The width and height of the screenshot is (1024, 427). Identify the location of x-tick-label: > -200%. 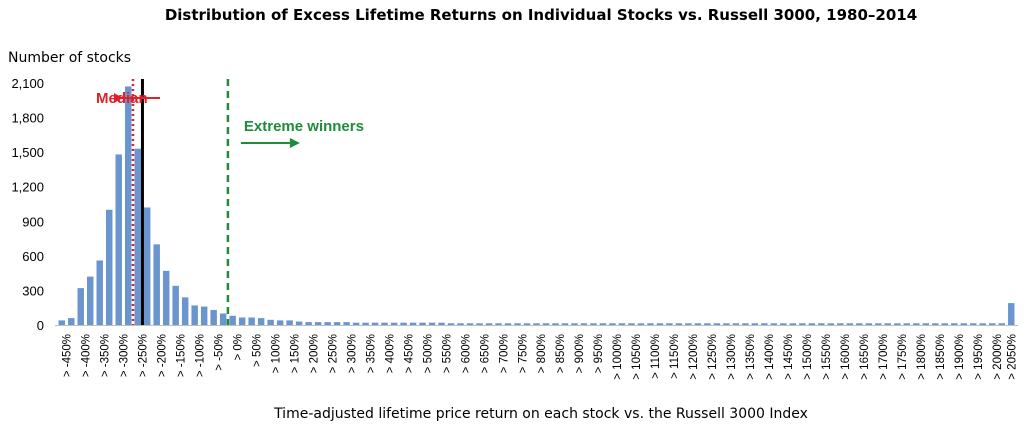
(162, 355).